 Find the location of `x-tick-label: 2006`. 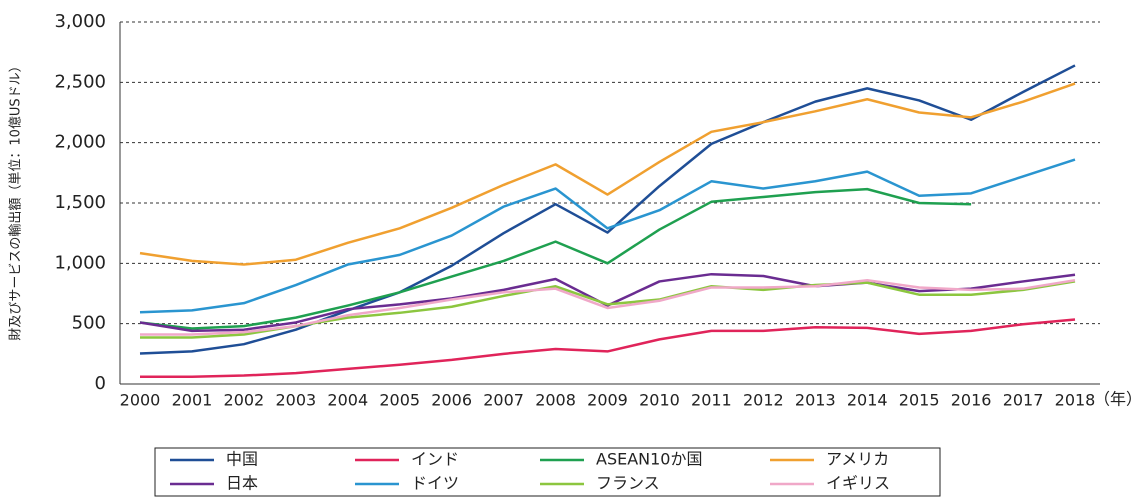

x-tick-label: 2006 is located at coordinates (451, 400).